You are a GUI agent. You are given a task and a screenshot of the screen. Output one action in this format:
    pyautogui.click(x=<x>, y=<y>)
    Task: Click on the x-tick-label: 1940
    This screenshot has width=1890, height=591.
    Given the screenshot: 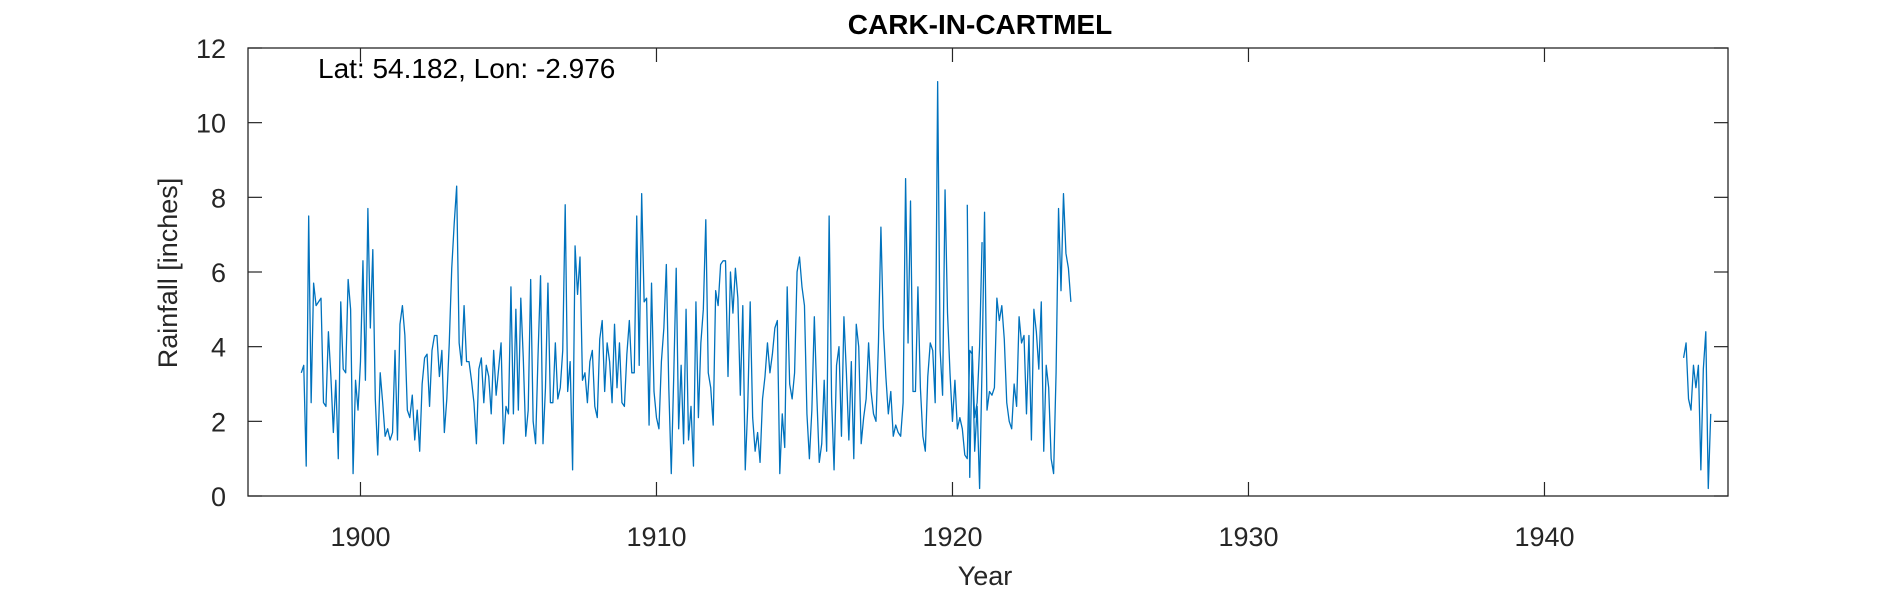 What is the action you would take?
    pyautogui.click(x=1544, y=537)
    